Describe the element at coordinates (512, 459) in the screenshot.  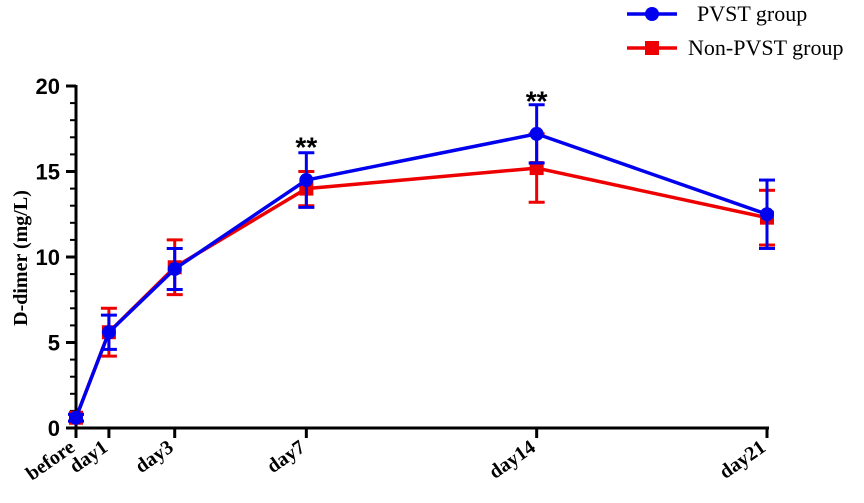
I see `x-tick-label: day14` at that location.